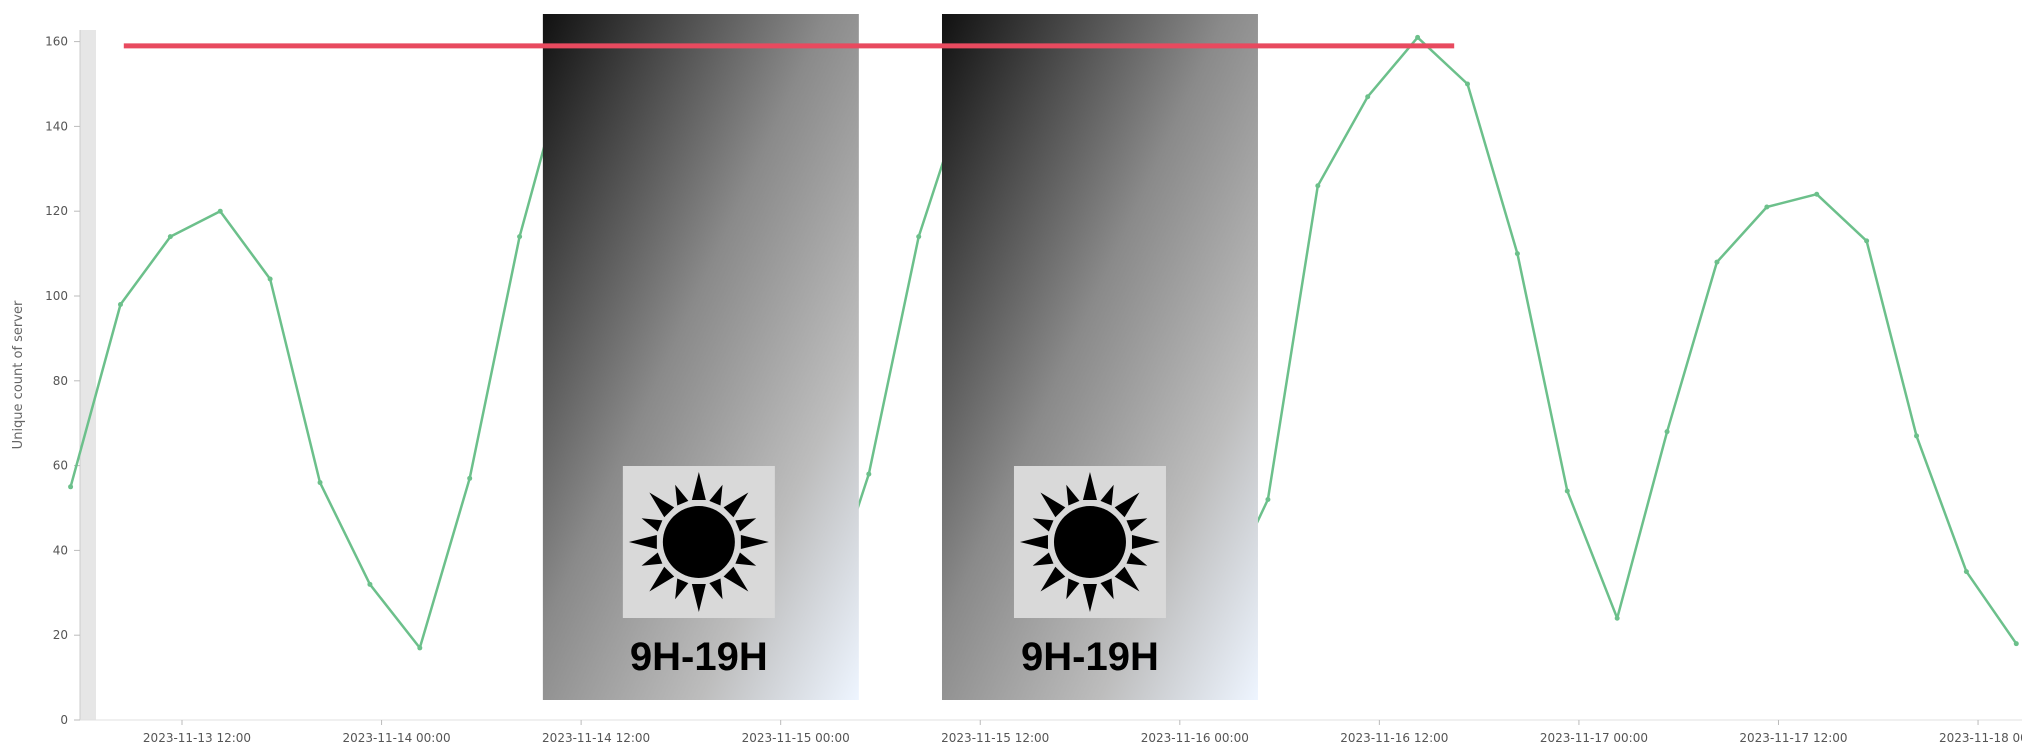 This screenshot has height=745, width=2022. I want to click on y-tick-label: 160, so click(56, 42).